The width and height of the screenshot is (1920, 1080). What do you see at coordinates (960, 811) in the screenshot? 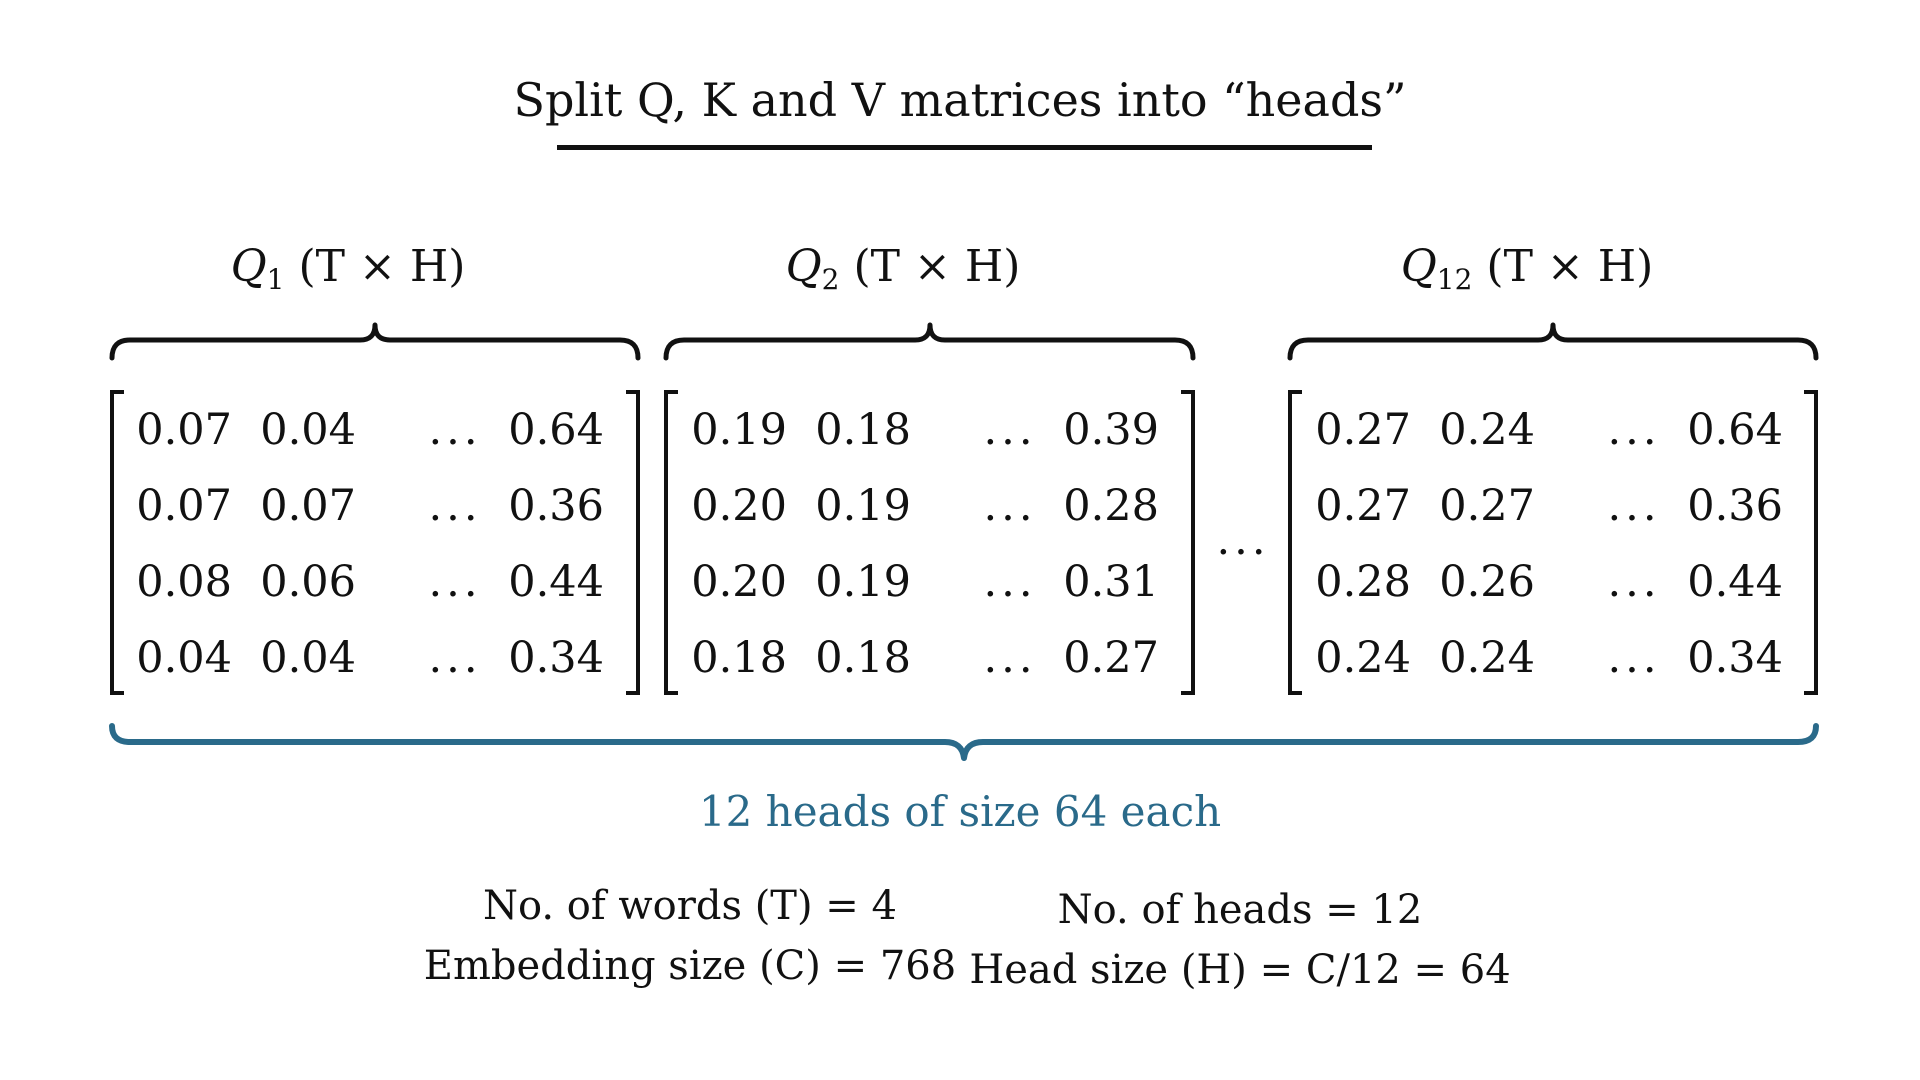
I see `heads-summary-label: 12 heads of size 64 each` at bounding box center [960, 811].